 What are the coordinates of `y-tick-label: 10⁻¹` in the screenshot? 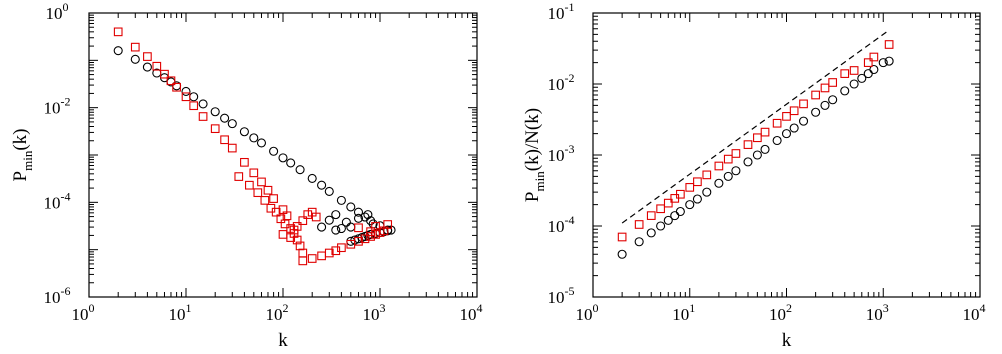 It's located at (561, 11).